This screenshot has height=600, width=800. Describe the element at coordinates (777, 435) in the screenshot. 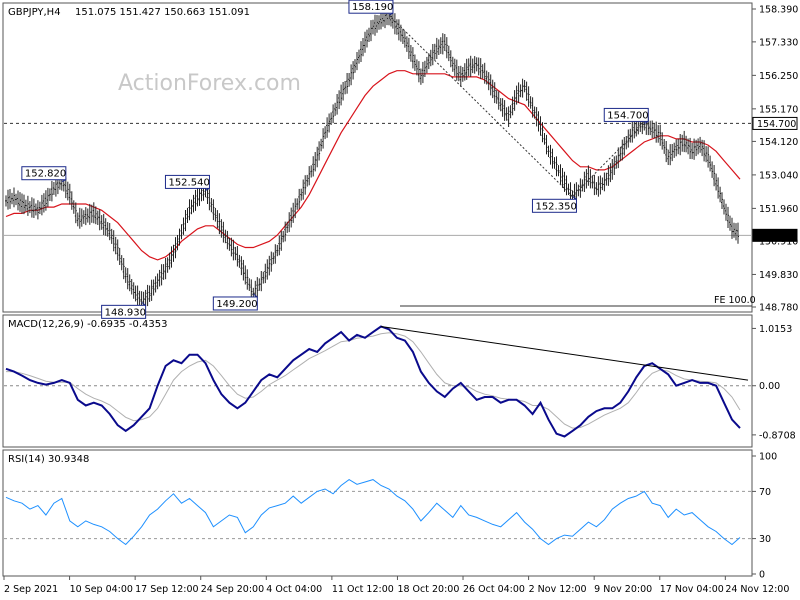

I see `macd-y-tick-label: -0.8708` at that location.